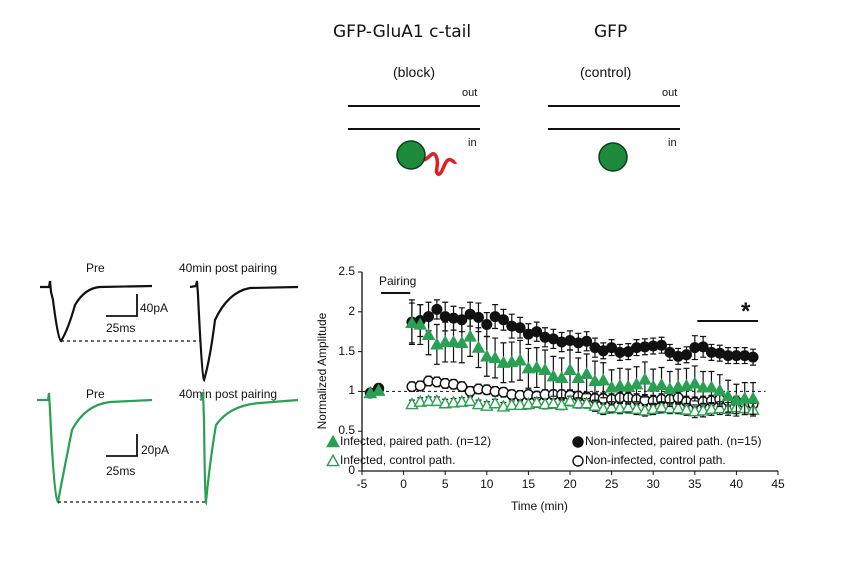  I want to click on x-tick-label: 5, so click(445, 484).